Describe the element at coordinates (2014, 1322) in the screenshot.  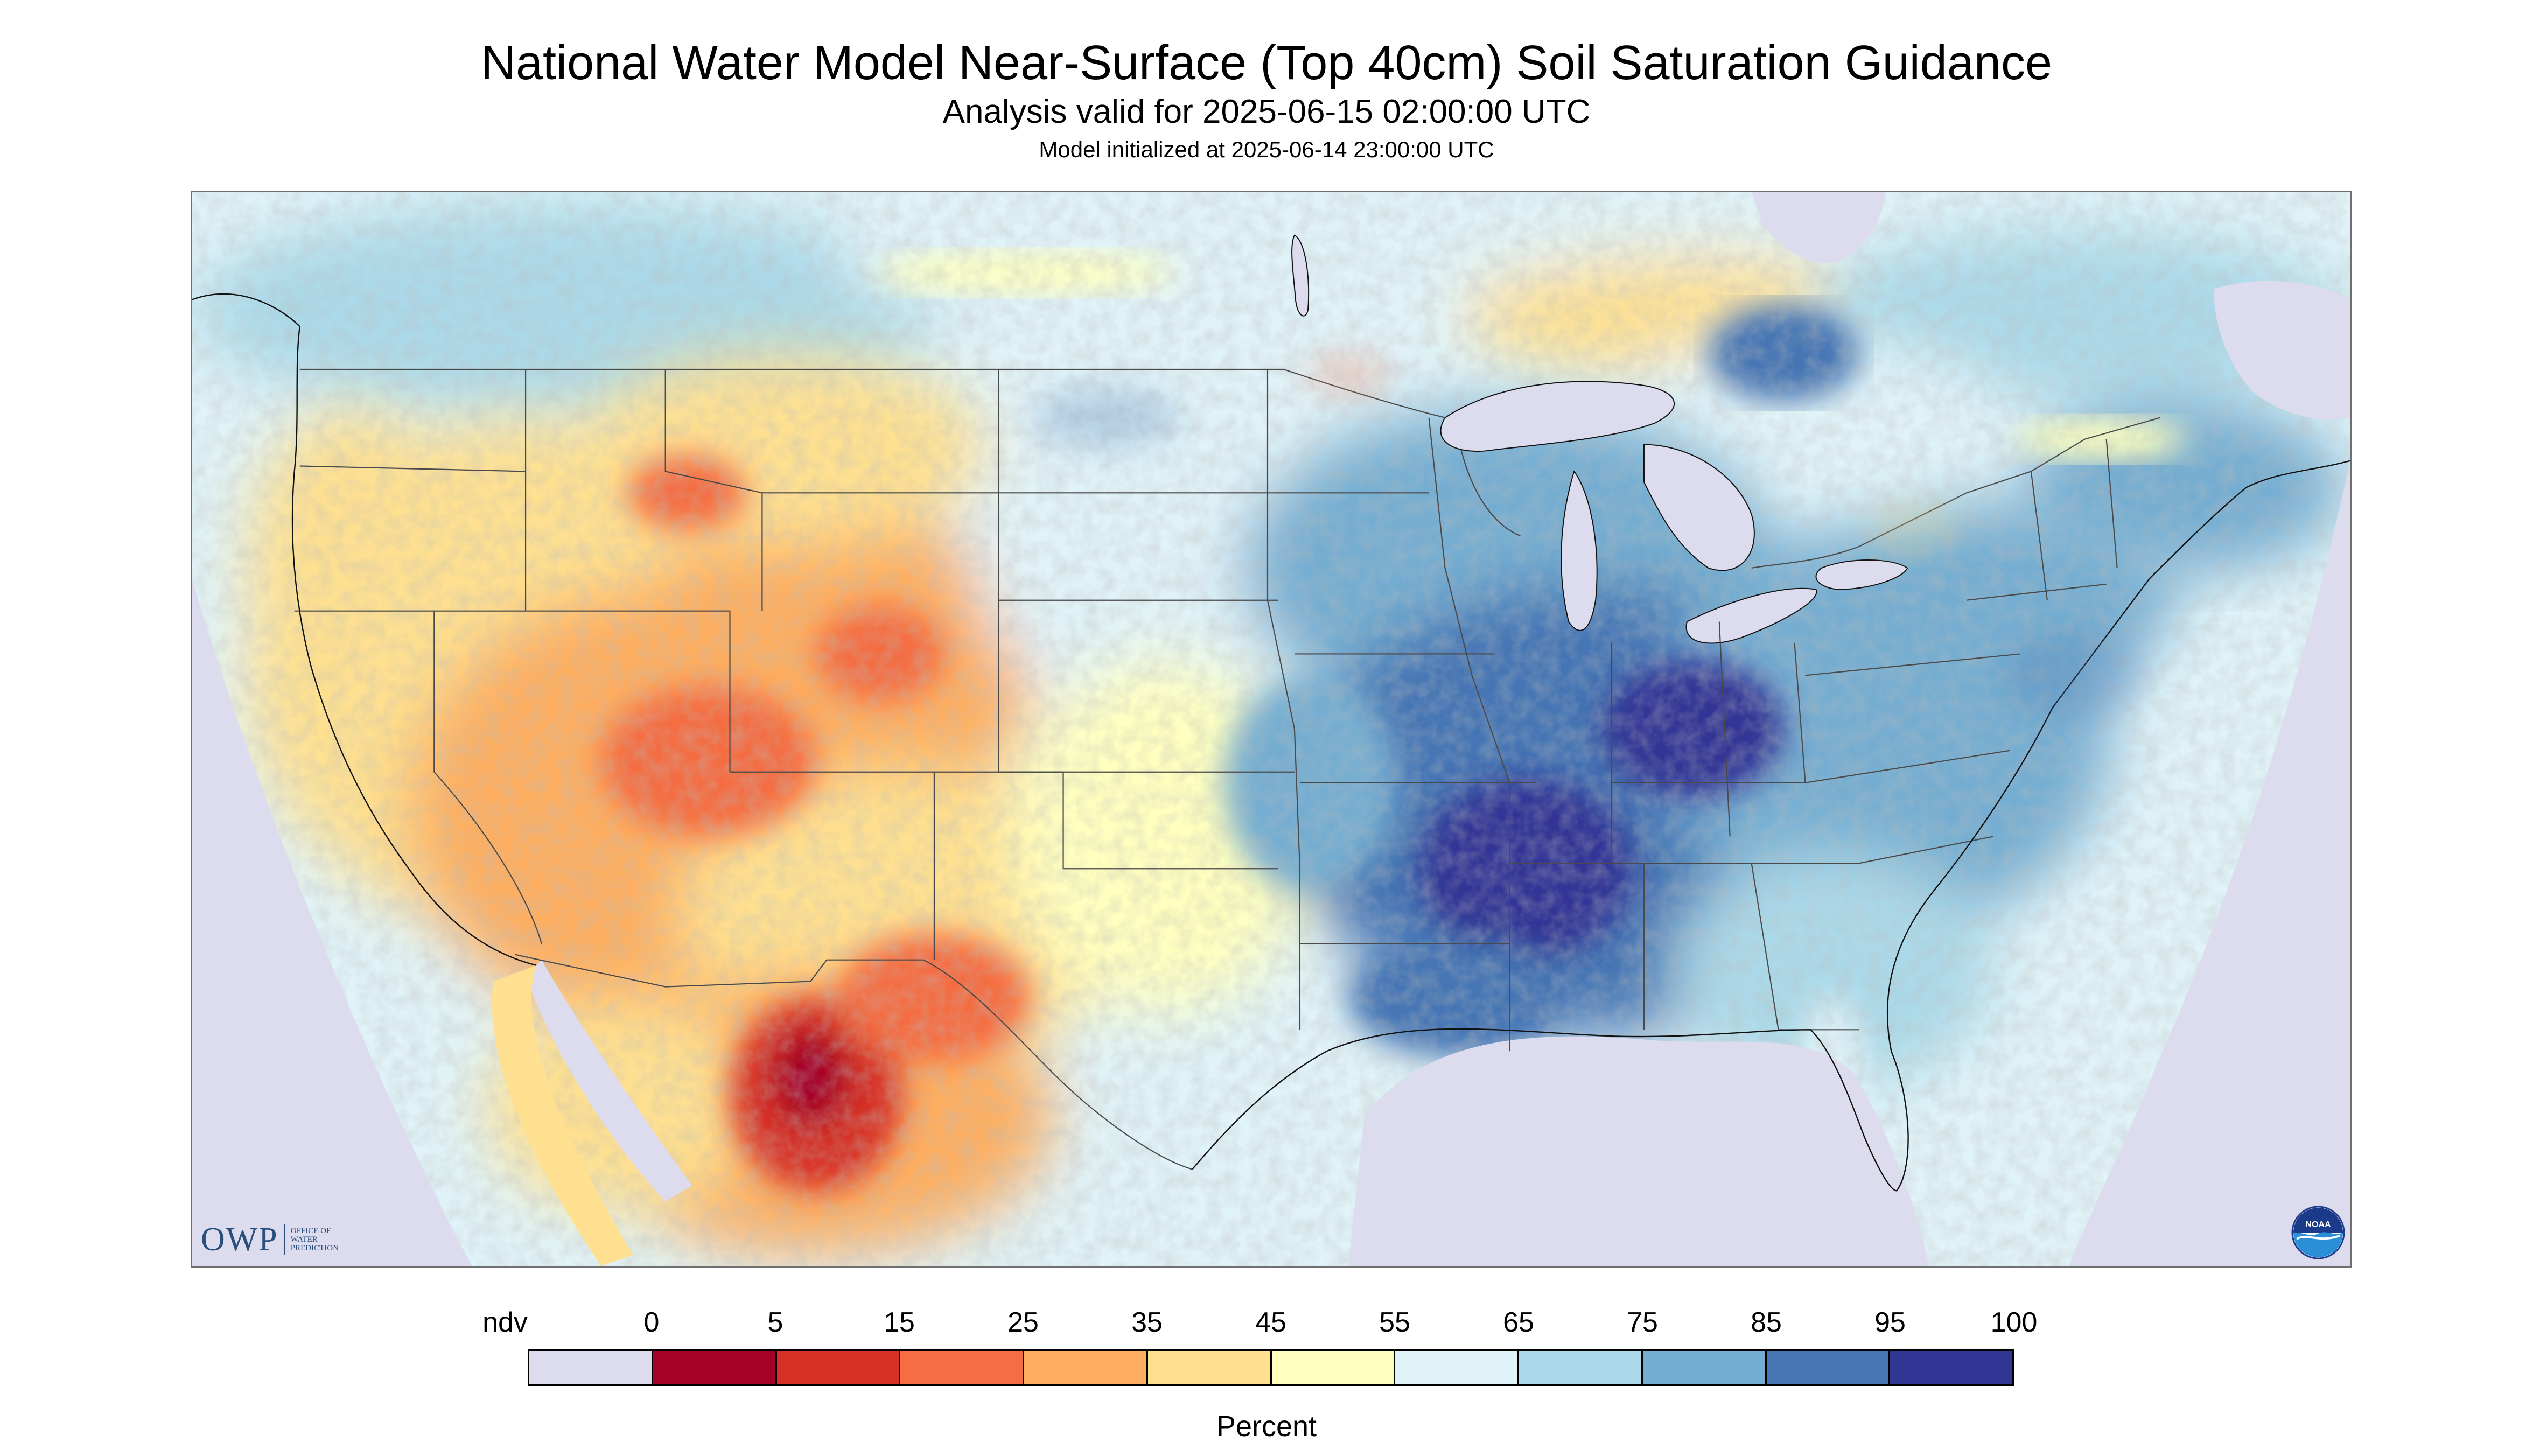
I see `legend-tick-label: 100` at that location.